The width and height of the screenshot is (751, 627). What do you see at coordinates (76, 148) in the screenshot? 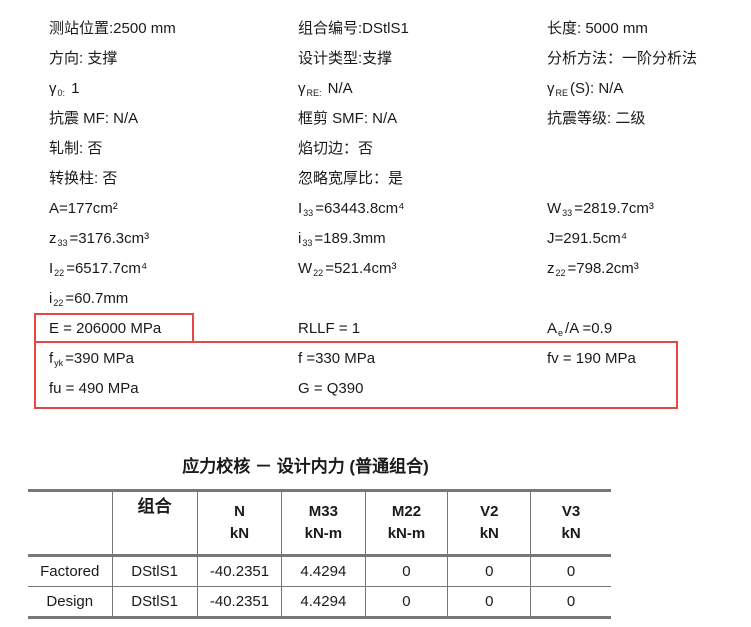
I see `property-symbol: 轧制: 否` at bounding box center [76, 148].